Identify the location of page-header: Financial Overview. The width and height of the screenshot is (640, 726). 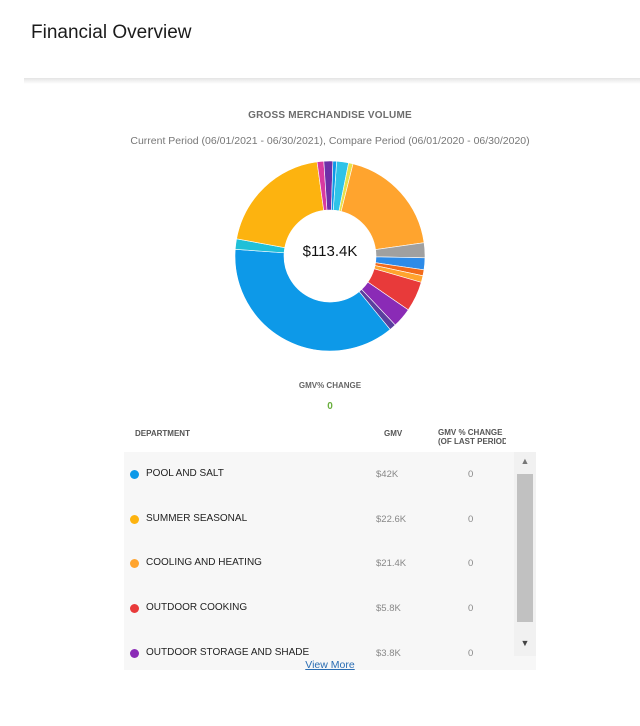
(320, 40).